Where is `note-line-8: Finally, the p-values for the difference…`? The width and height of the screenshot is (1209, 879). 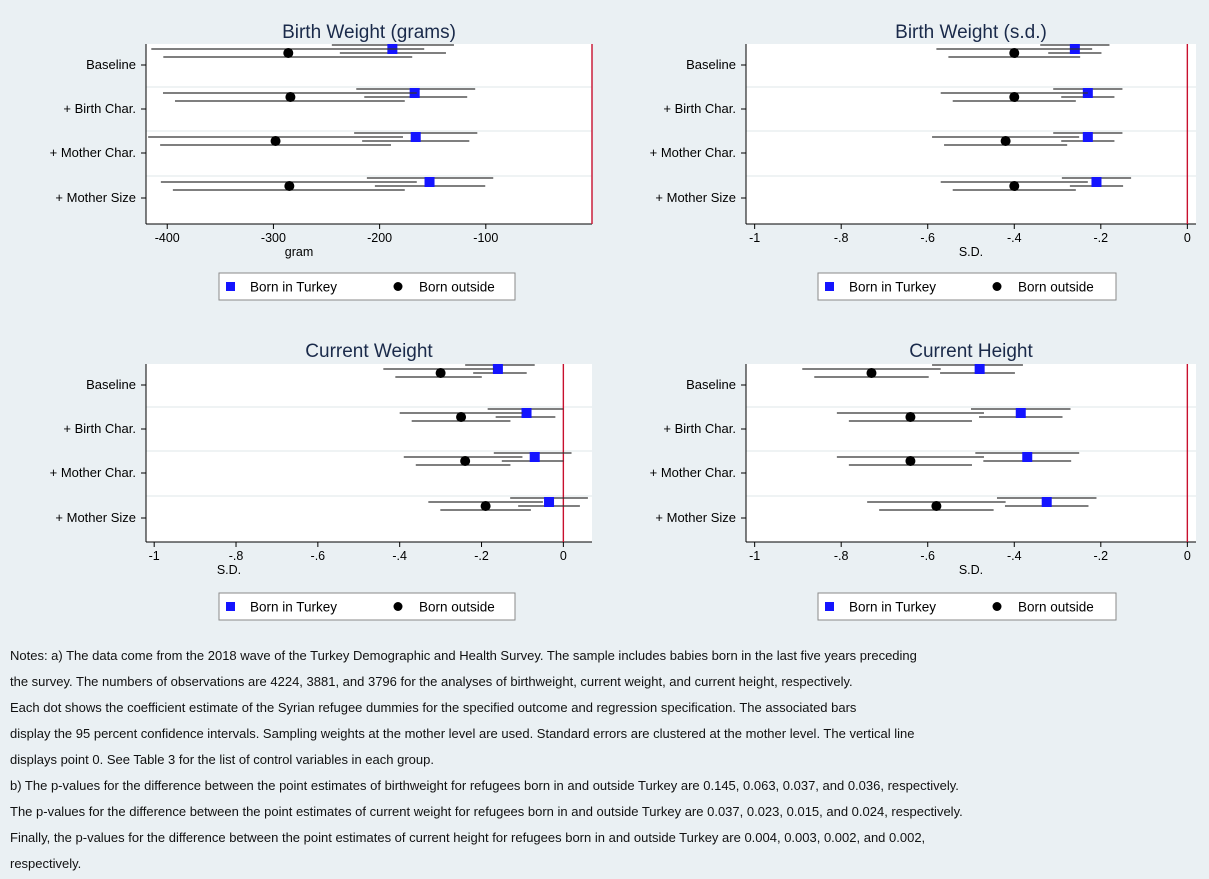 note-line-8: Finally, the p-values for the difference… is located at coordinates (468, 837).